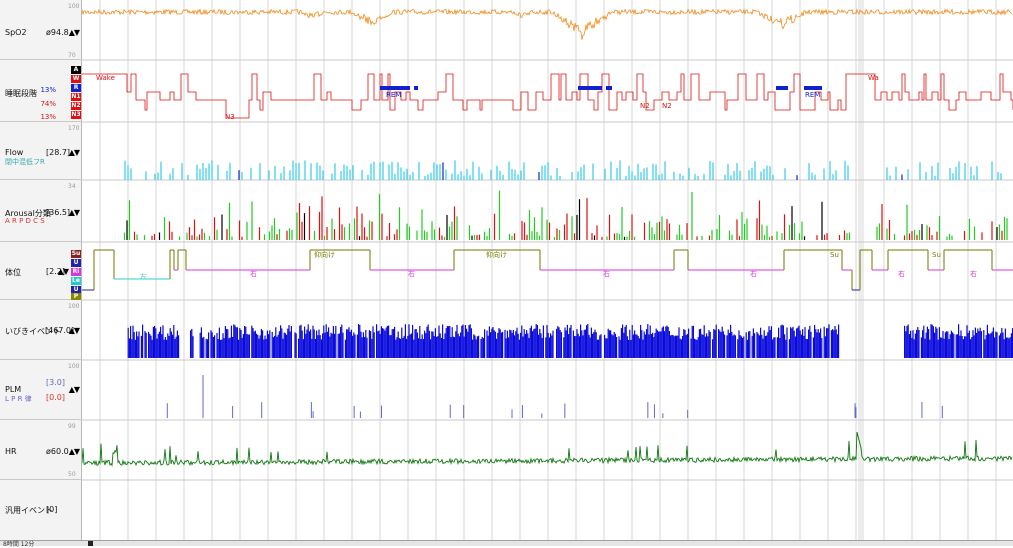  What do you see at coordinates (16, 32) in the screenshot?
I see `spo2-name: SpO2` at bounding box center [16, 32].